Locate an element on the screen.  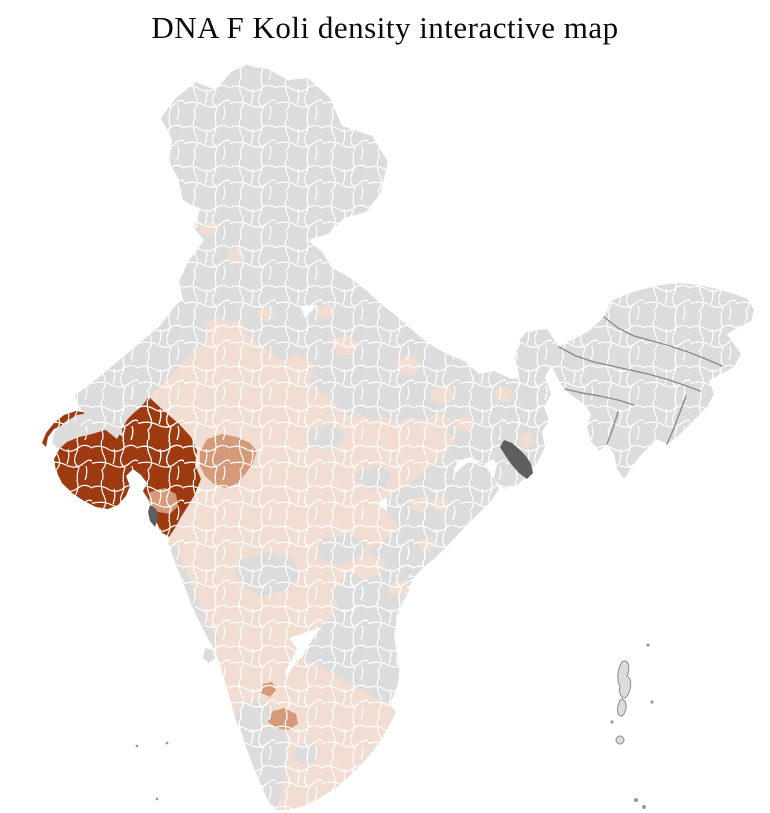
dark-features is located at coordinates (340, 483).